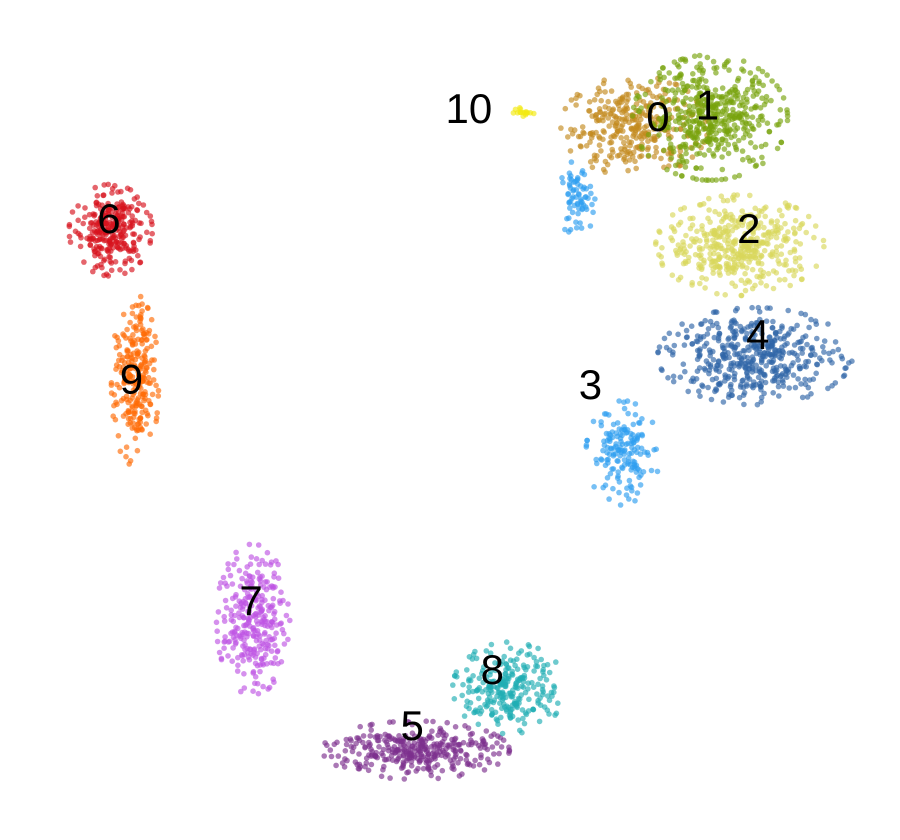 The height and width of the screenshot is (840, 900). Describe the element at coordinates (250, 600) in the screenshot. I see `cluster-label-7: 7` at that location.